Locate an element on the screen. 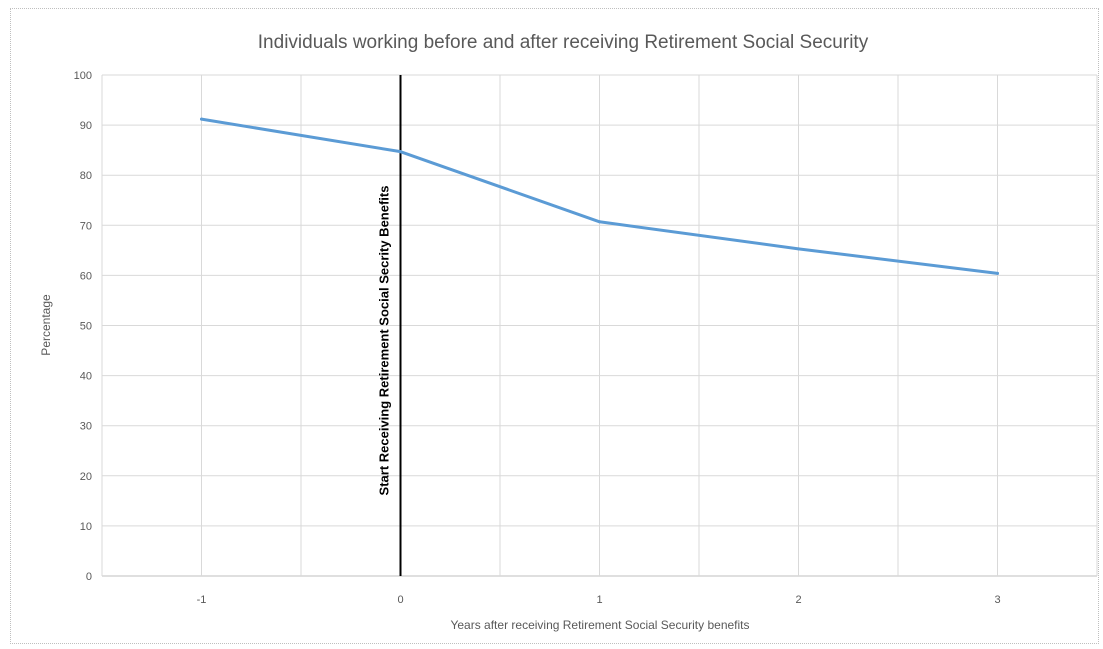  y-tick-label: 70 is located at coordinates (86, 226).